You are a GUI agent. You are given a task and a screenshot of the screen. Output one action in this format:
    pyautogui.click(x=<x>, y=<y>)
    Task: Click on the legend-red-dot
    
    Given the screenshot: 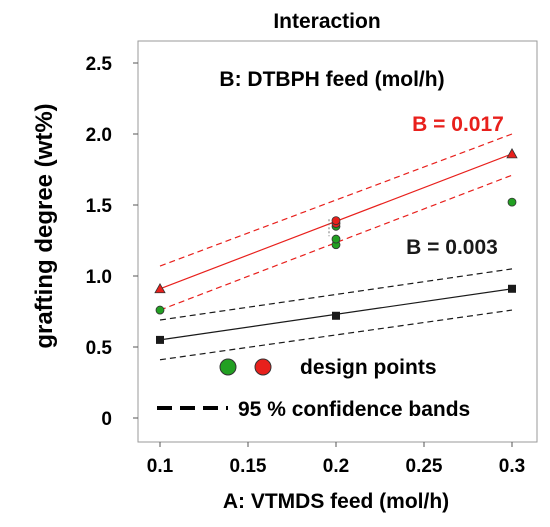 What is the action you would take?
    pyautogui.click(x=263, y=367)
    